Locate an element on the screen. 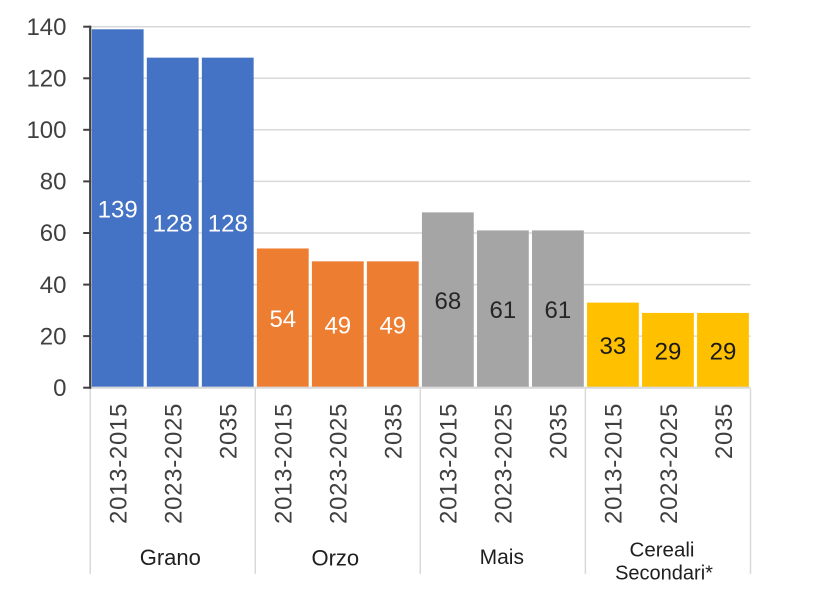 This screenshot has height=596, width=820. svg-text: 80 is located at coordinates (53, 182).